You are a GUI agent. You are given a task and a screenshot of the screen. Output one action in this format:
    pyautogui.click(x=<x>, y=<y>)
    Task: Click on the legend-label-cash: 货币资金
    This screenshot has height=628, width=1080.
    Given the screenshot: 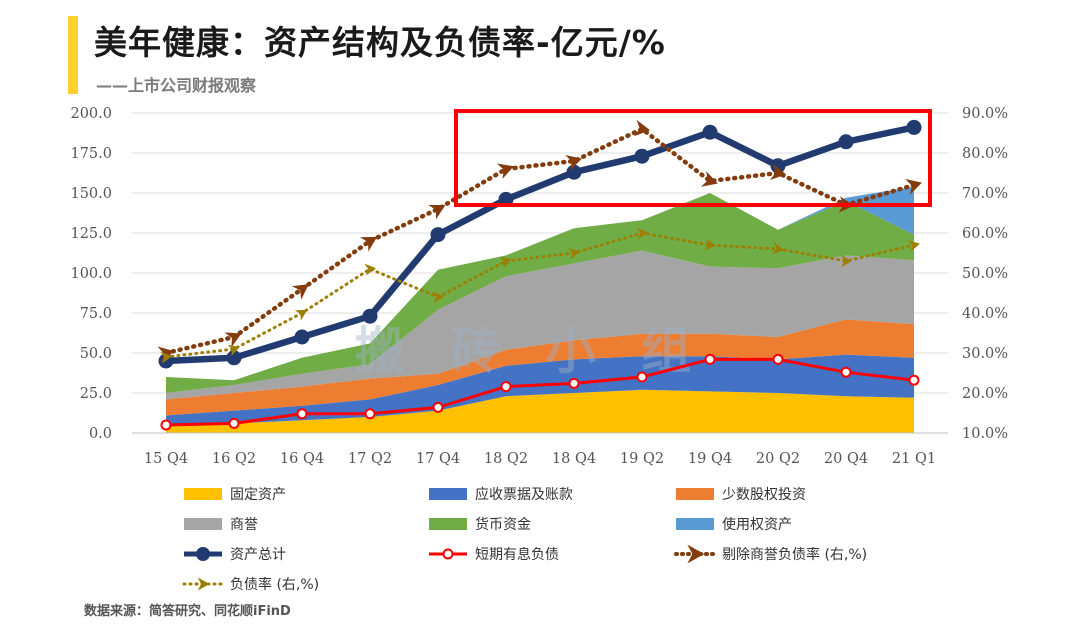 What is the action you would take?
    pyautogui.click(x=503, y=524)
    